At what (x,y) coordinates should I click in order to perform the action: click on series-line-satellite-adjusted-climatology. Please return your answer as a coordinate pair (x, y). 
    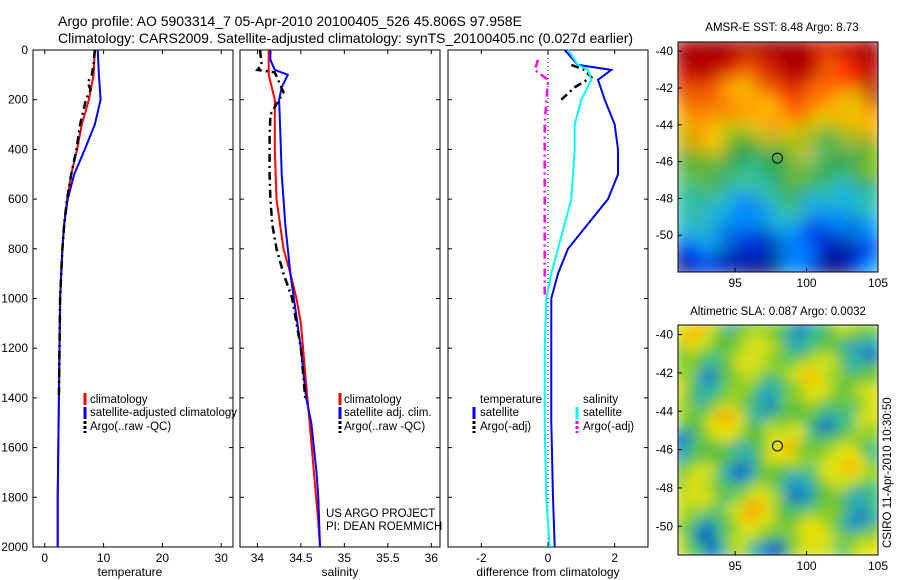
    Looking at the image, I should click on (79, 298).